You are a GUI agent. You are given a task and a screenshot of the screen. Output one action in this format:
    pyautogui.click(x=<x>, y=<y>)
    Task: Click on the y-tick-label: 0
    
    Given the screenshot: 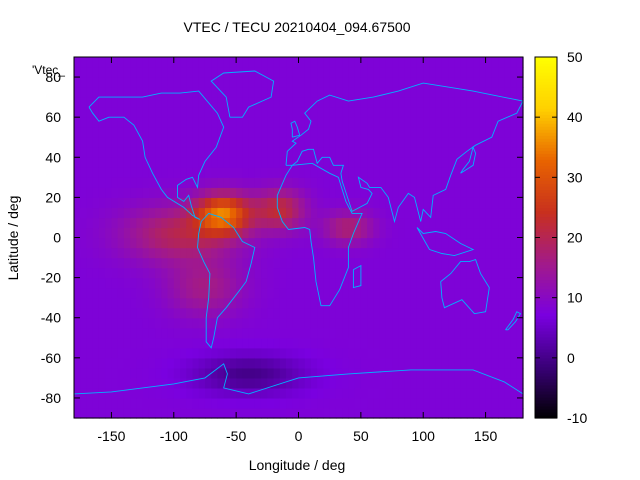 What is the action you would take?
    pyautogui.click(x=57, y=238)
    